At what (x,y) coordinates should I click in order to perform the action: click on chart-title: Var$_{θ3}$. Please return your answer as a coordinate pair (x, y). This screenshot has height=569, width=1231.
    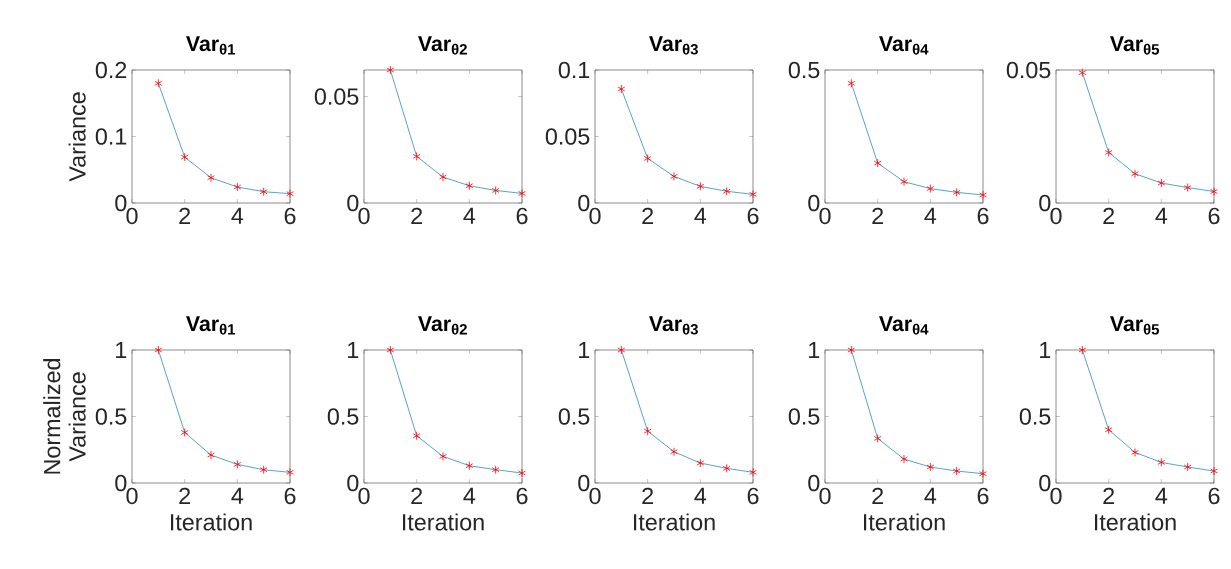
    Looking at the image, I should click on (673, 325).